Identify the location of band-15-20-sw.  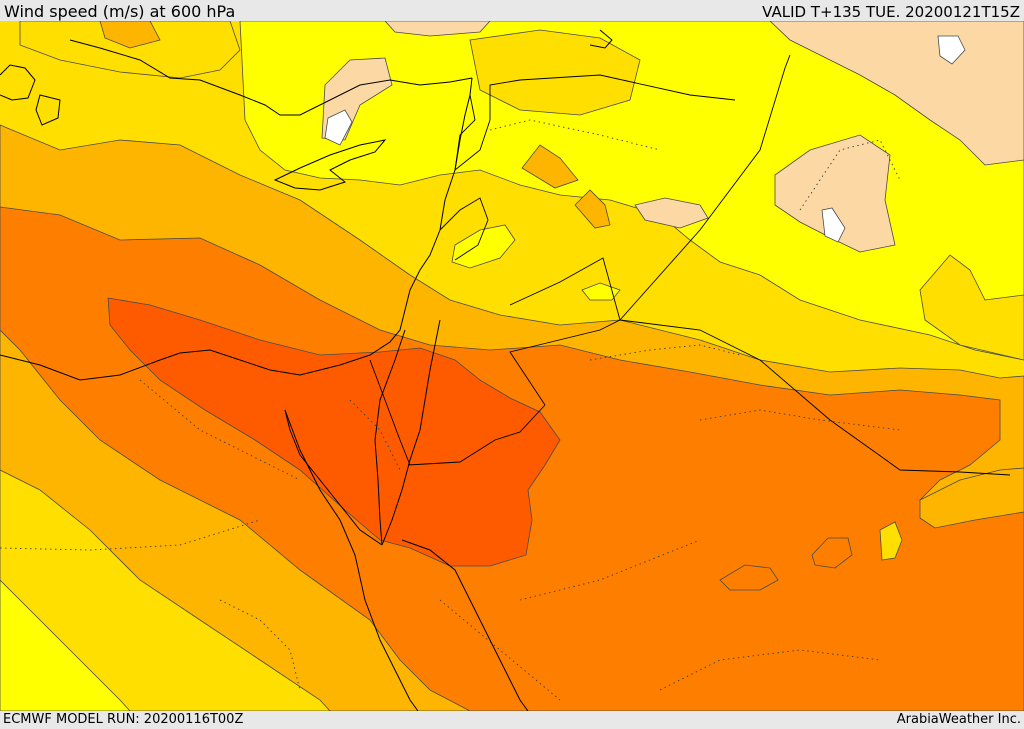
(165, 590).